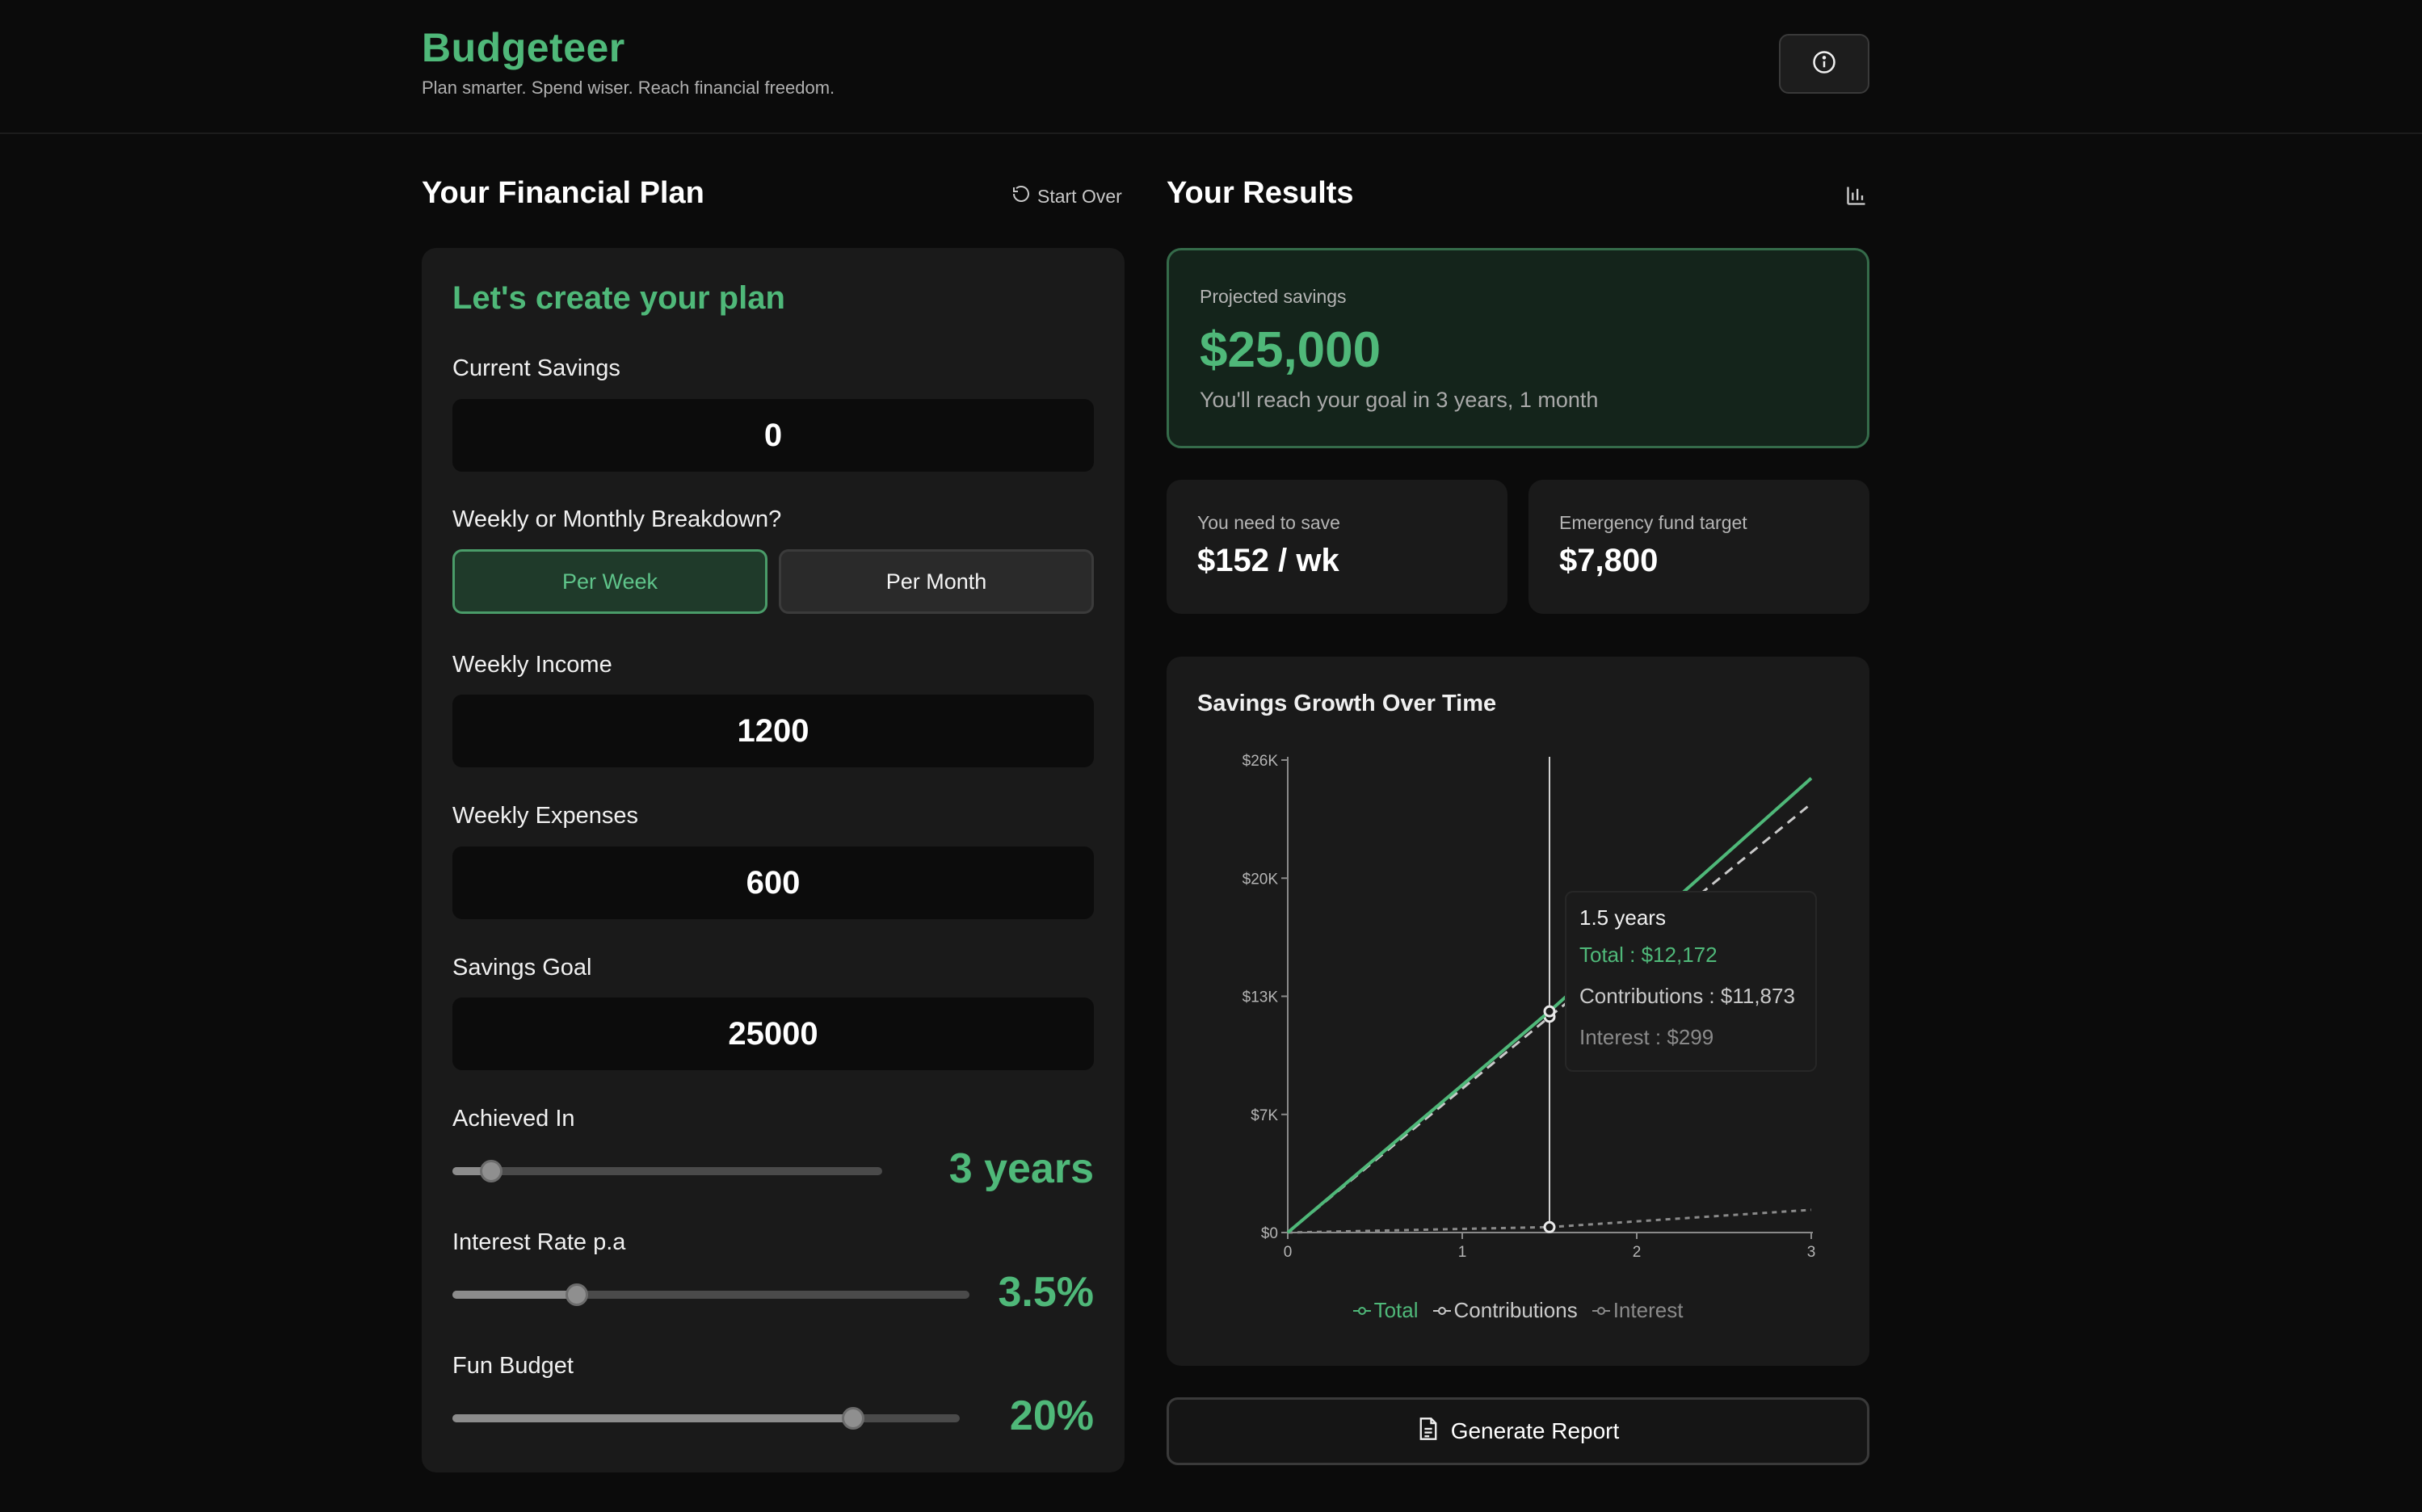 This screenshot has width=2422, height=1512. I want to click on savings-growth-chart: $0 $7K $13K $20K $26K 0 1 2 3, so click(1518, 980).